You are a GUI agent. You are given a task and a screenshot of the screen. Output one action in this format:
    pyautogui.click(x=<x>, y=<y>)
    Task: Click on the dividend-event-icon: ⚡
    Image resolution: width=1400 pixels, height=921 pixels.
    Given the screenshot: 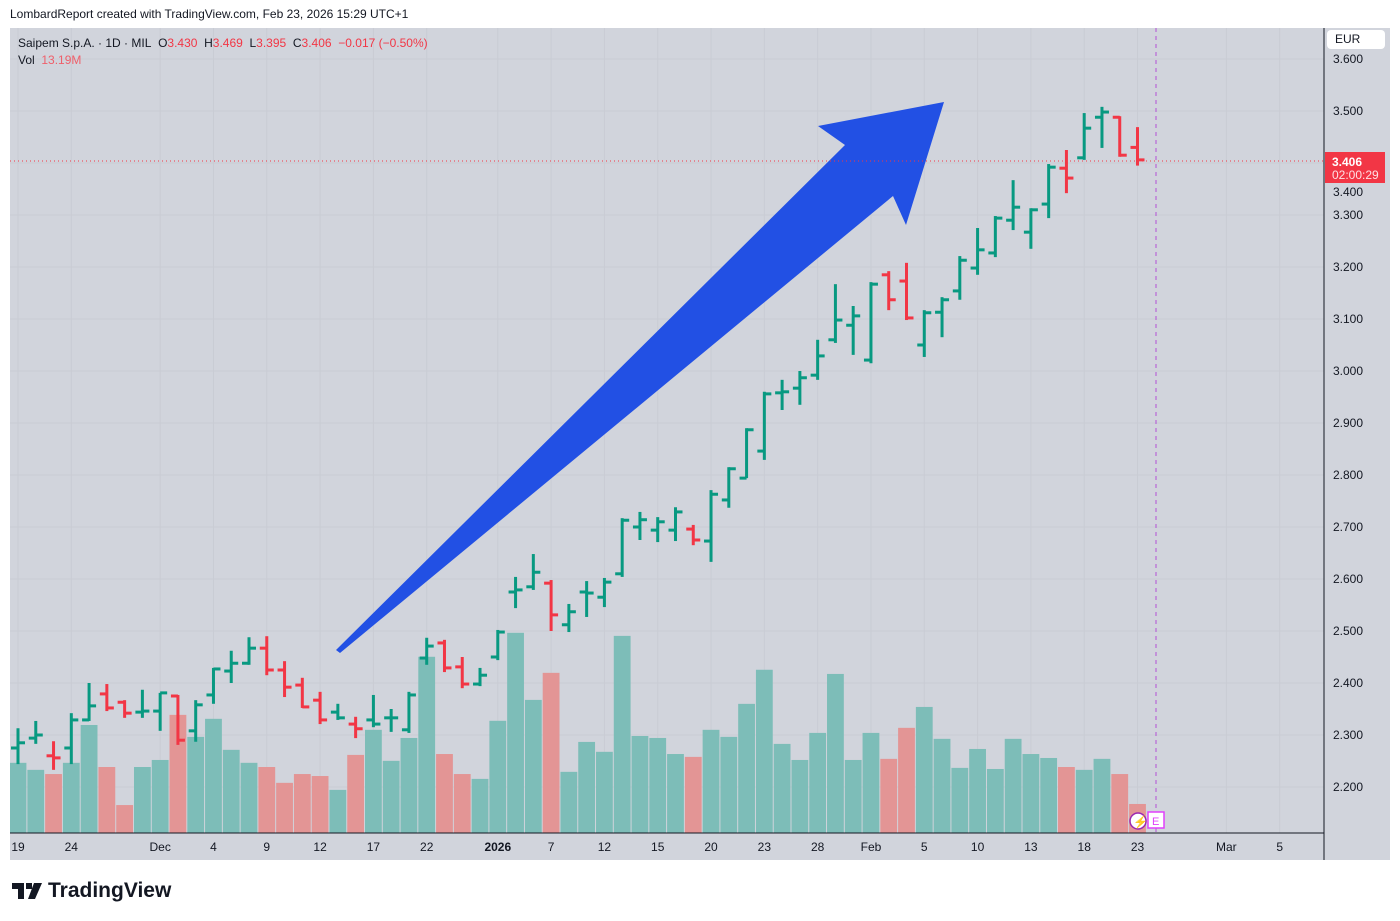 What is the action you would take?
    pyautogui.click(x=1138, y=821)
    